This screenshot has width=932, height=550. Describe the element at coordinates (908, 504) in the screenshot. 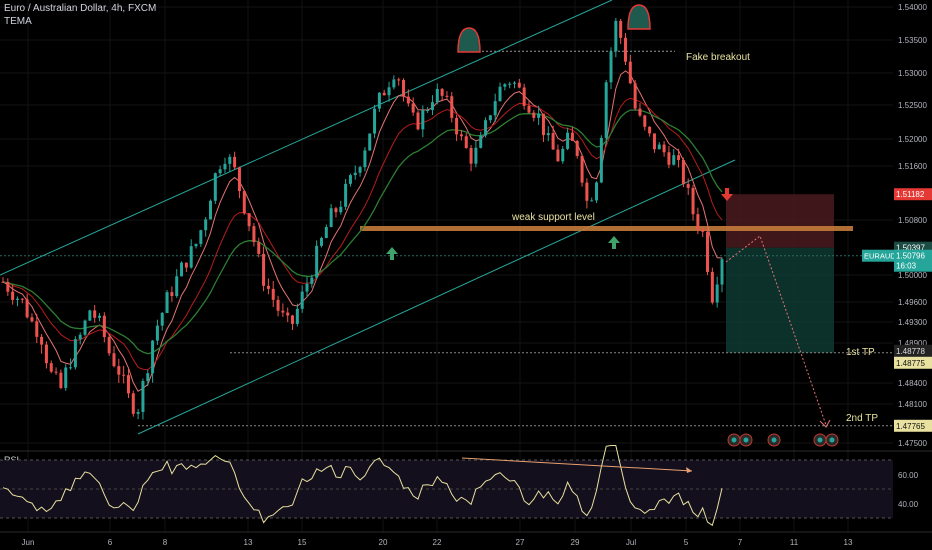

I see `rsi-tick-40: 40.00` at that location.